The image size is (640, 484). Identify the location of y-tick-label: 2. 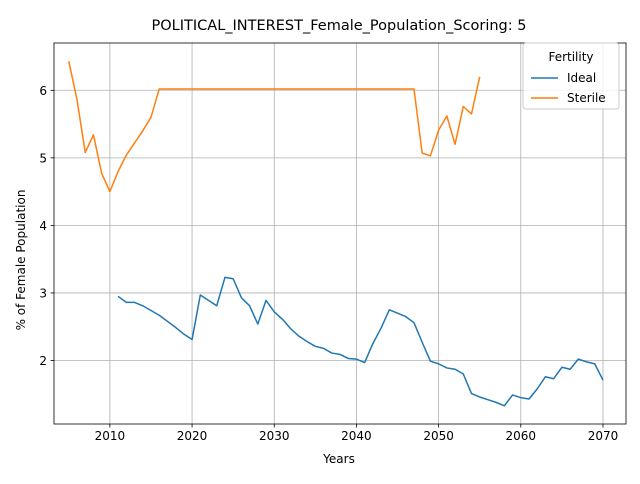
(43, 361).